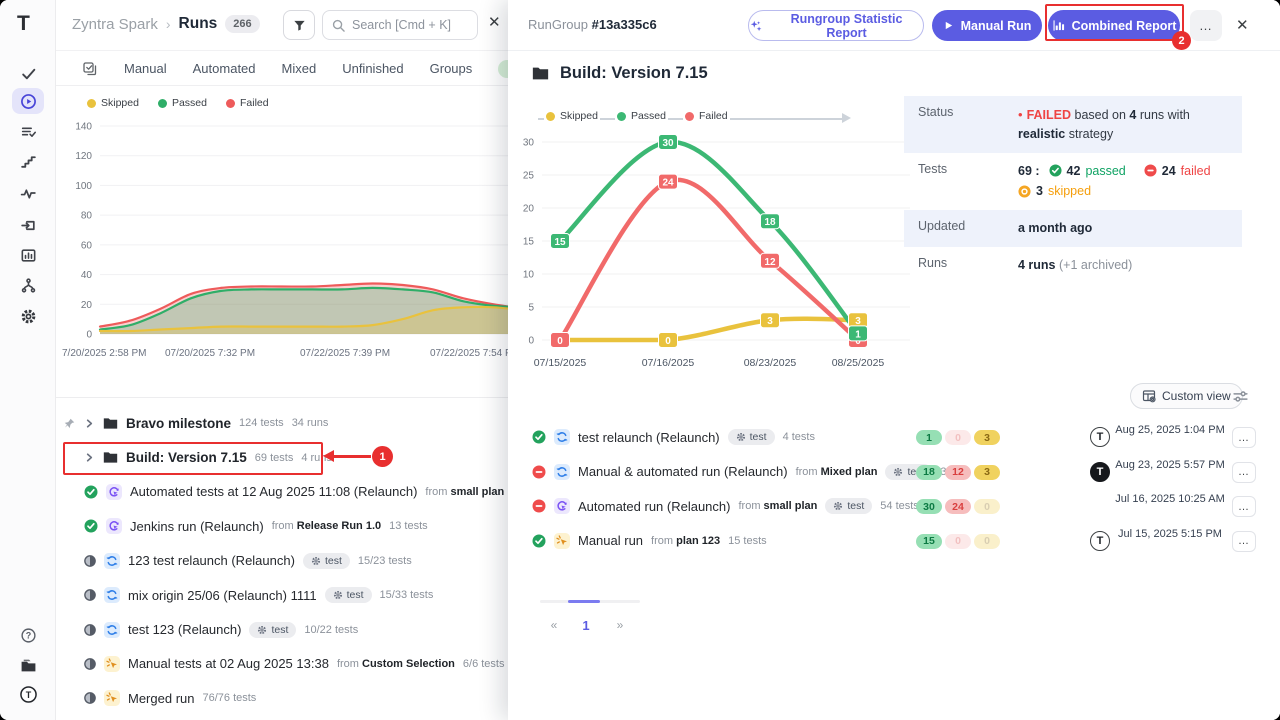  I want to click on legend-dot-skipped, so click(550, 116).